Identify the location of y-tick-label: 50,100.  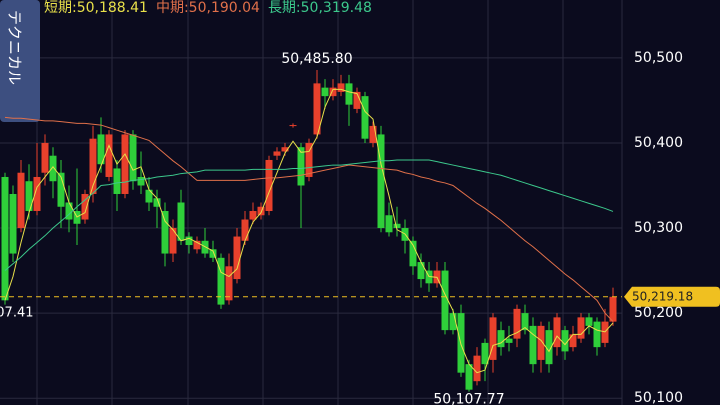
(658, 397).